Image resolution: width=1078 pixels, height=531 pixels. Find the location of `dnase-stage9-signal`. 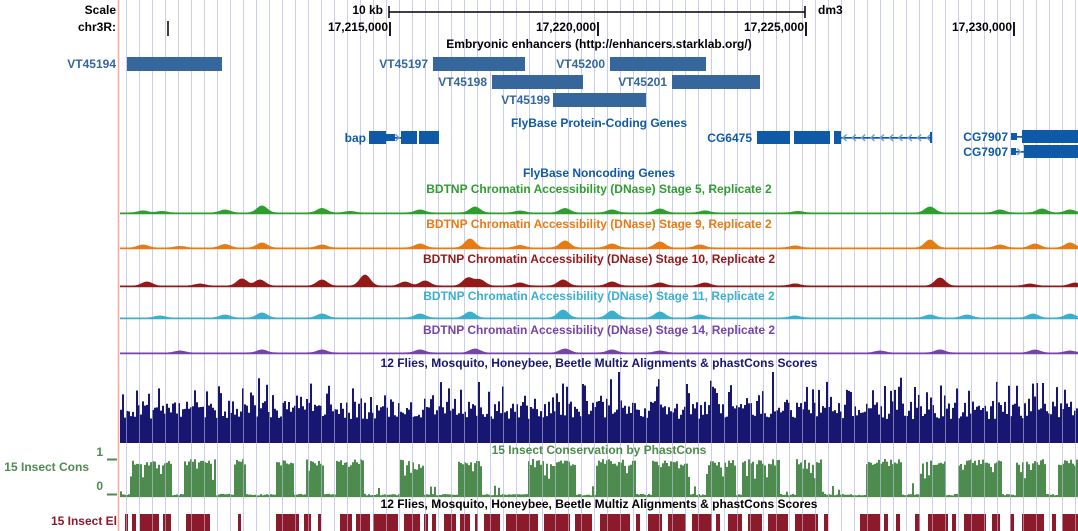

dnase-stage9-signal is located at coordinates (599, 244).